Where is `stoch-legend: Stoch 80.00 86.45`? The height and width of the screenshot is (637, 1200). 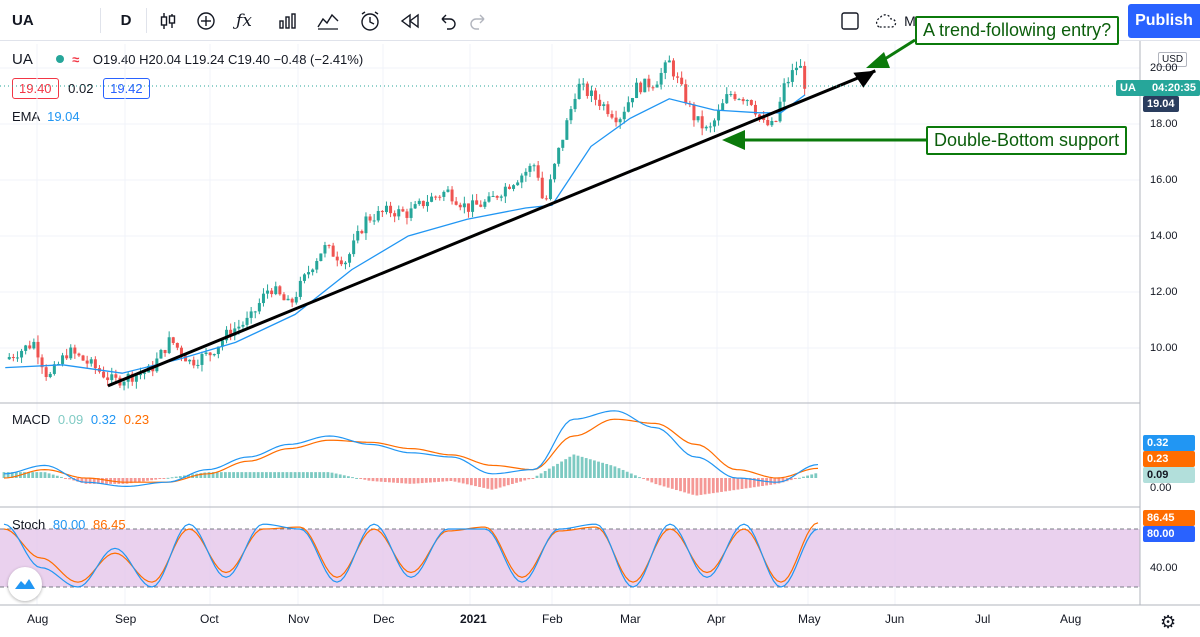 stoch-legend: Stoch 80.00 86.45 is located at coordinates (69, 524).